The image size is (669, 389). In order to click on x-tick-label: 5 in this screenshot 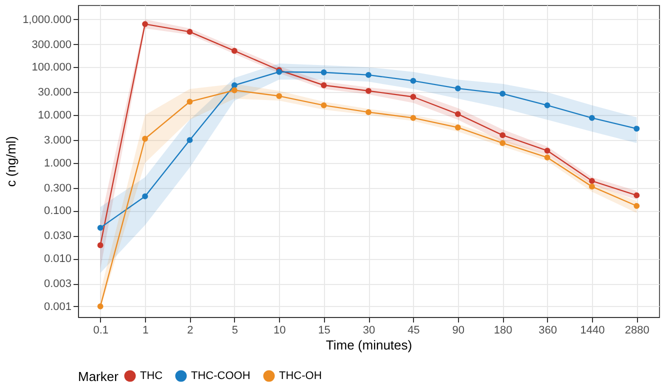, I will do `click(235, 330)`.